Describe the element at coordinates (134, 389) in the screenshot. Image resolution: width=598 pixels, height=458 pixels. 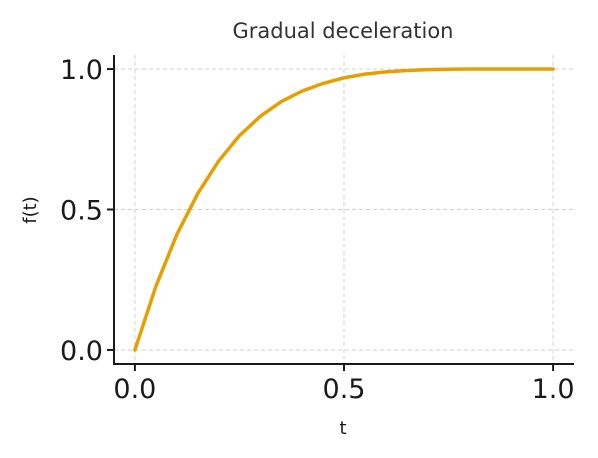
I see `x-tick-label: 0.0` at that location.